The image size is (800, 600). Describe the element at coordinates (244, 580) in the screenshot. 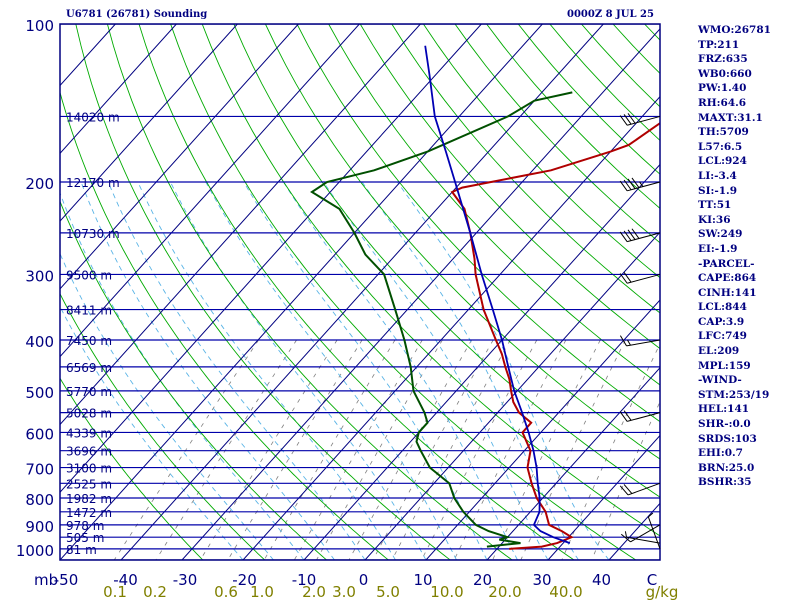

I see `temperature-tick-label: -20` at that location.